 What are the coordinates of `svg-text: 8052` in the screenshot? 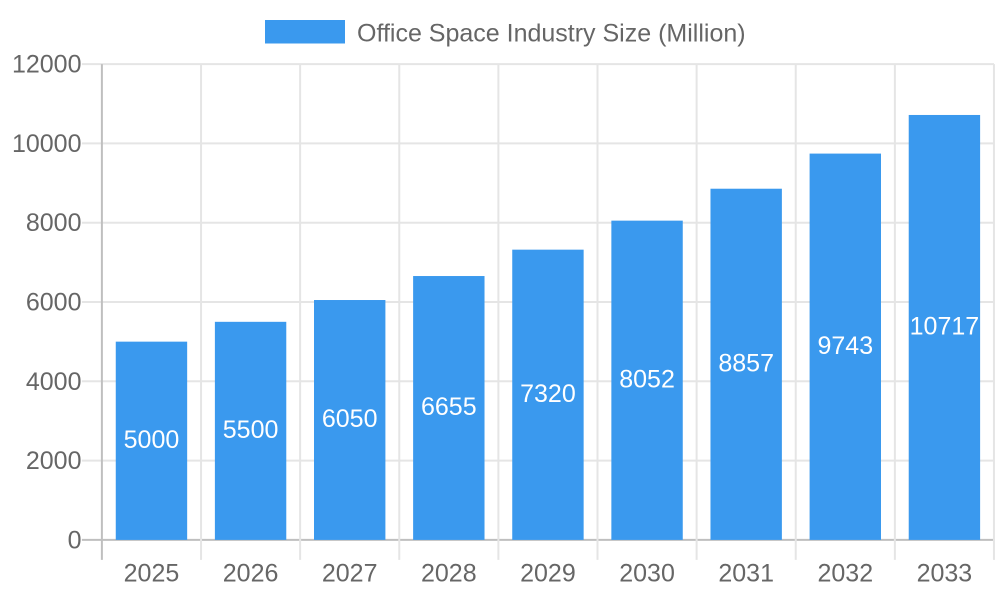 It's located at (647, 380).